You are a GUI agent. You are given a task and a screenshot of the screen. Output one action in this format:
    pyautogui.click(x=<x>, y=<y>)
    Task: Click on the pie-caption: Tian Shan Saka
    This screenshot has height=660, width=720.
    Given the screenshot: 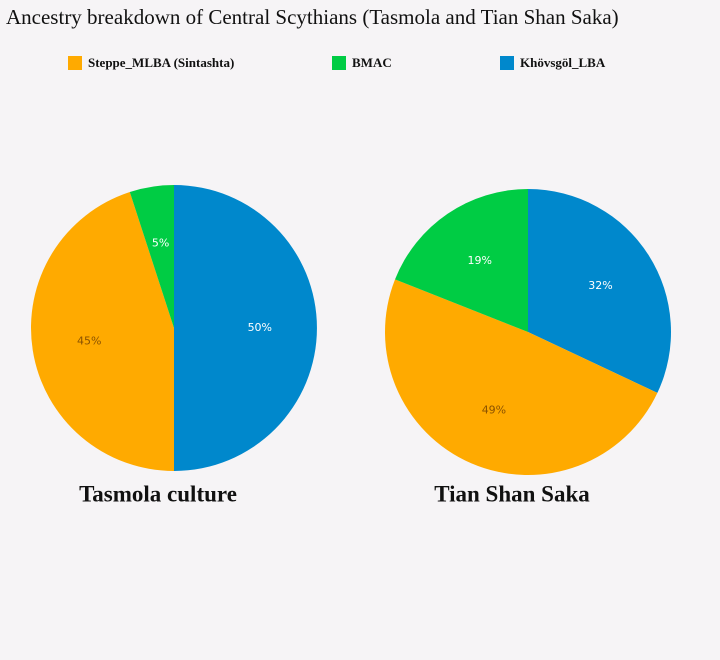 What is the action you would take?
    pyautogui.click(x=512, y=493)
    